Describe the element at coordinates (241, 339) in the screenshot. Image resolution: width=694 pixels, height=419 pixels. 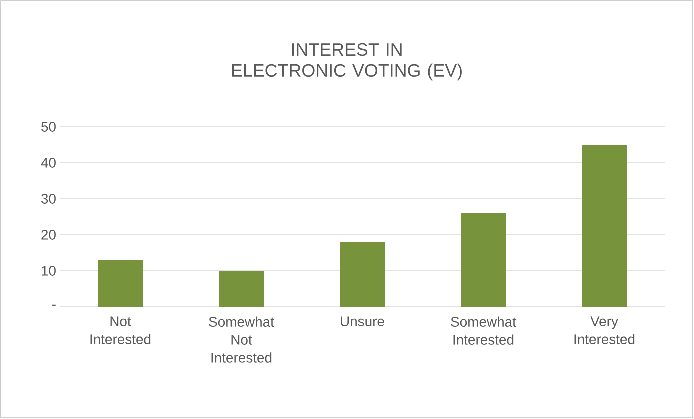
I see `x-tick-label: Somewhat Not Interested` at that location.